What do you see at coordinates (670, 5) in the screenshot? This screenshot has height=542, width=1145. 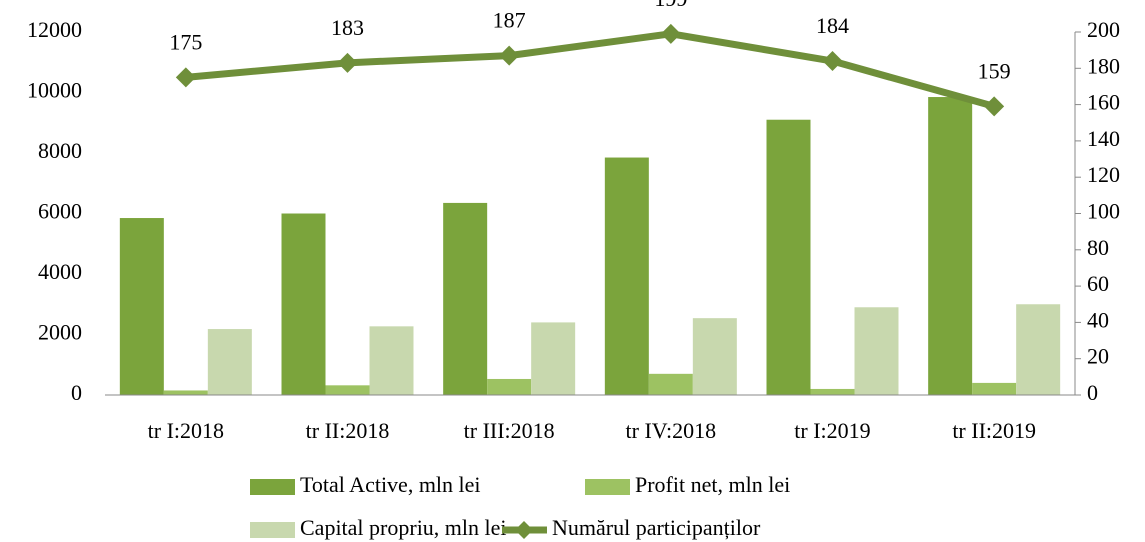 I see `data-label: 199` at bounding box center [670, 5].